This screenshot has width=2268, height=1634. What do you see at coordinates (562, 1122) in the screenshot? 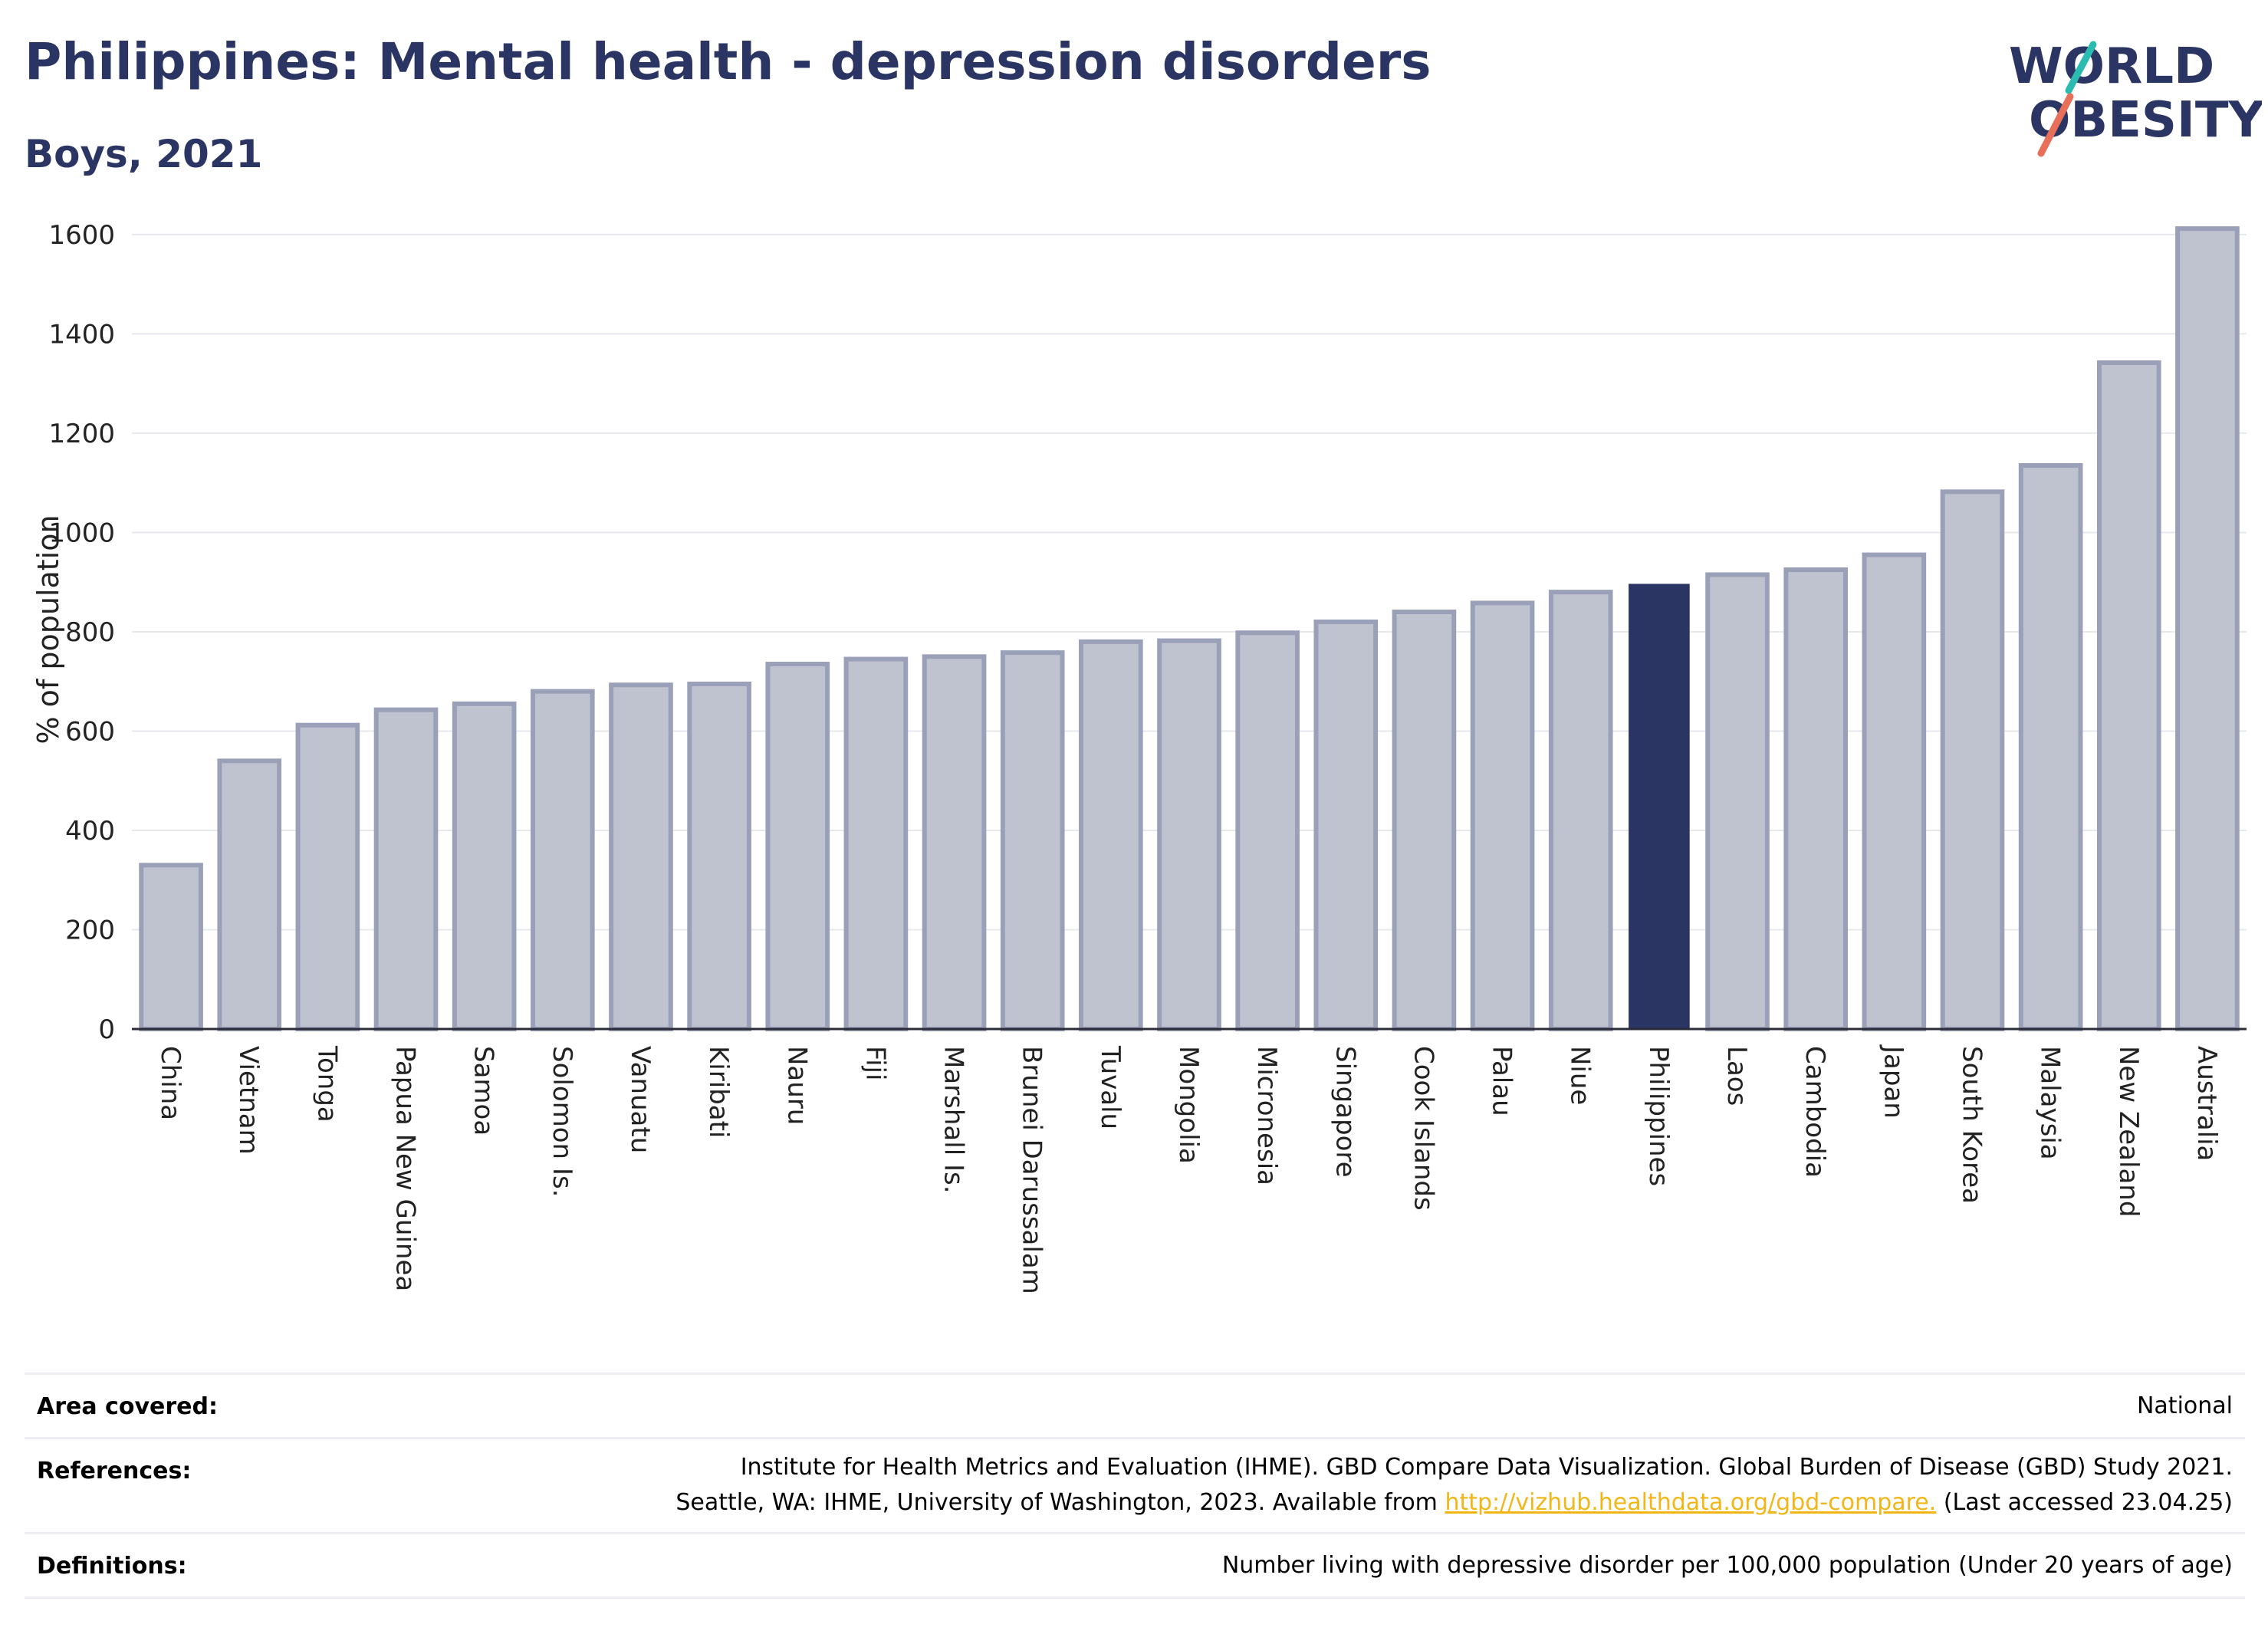
I see `x-tick-label: Solomon Is.` at bounding box center [562, 1122].